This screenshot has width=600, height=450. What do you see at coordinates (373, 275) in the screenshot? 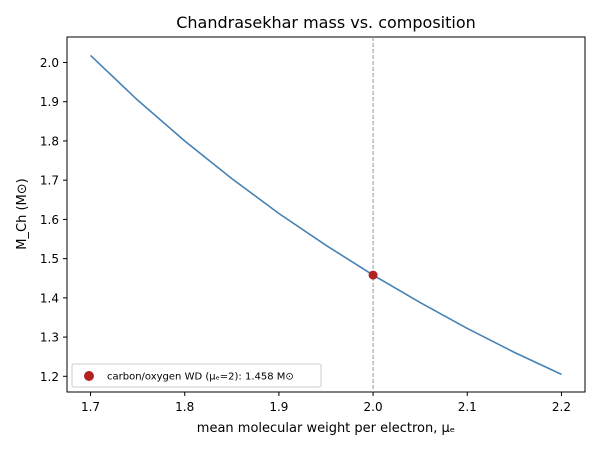
I see `highlight-point` at bounding box center [373, 275].